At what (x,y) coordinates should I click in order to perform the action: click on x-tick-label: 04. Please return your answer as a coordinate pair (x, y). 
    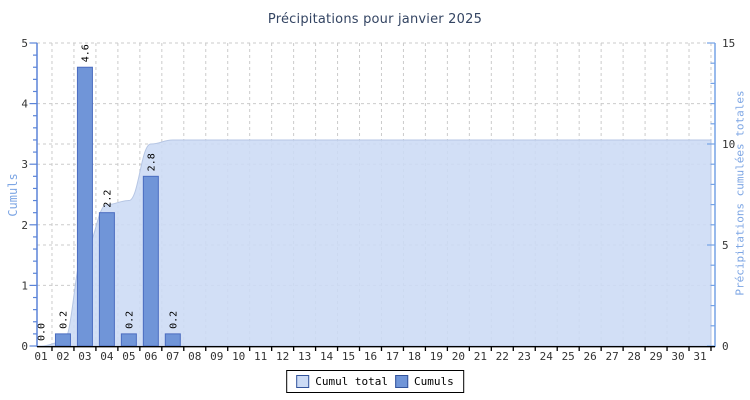
    Looking at the image, I should click on (107, 356).